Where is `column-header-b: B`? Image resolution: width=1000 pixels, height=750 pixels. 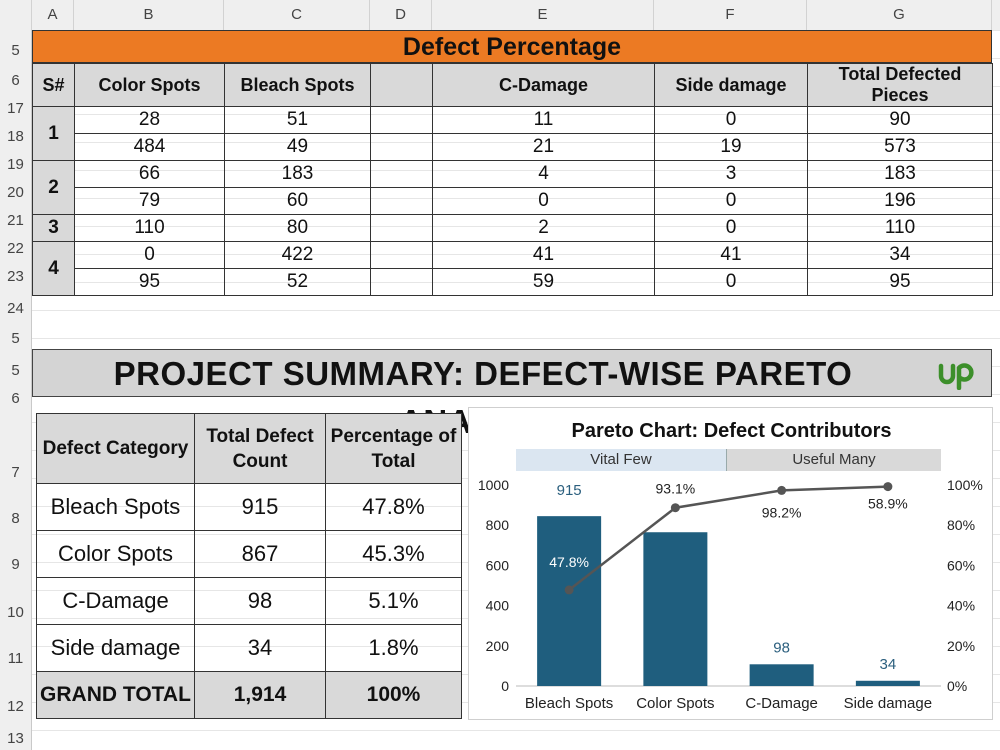 column-header-b: B is located at coordinates (149, 15).